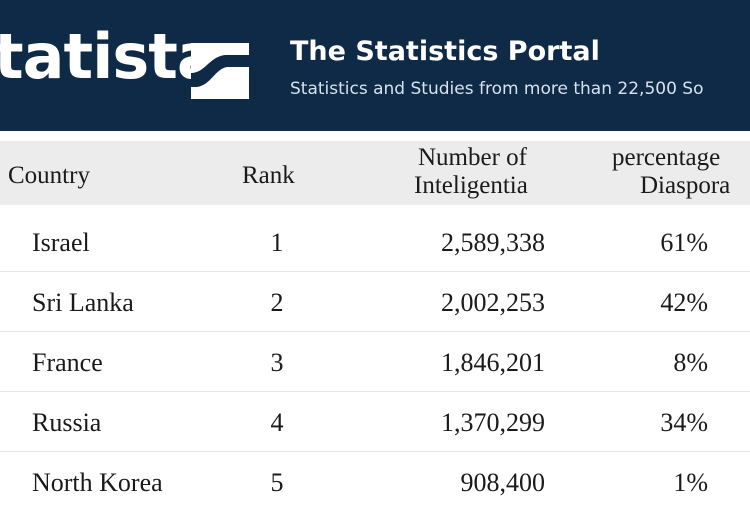 Image resolution: width=750 pixels, height=521 pixels. I want to click on statista-logo-icon, so click(220, 71).